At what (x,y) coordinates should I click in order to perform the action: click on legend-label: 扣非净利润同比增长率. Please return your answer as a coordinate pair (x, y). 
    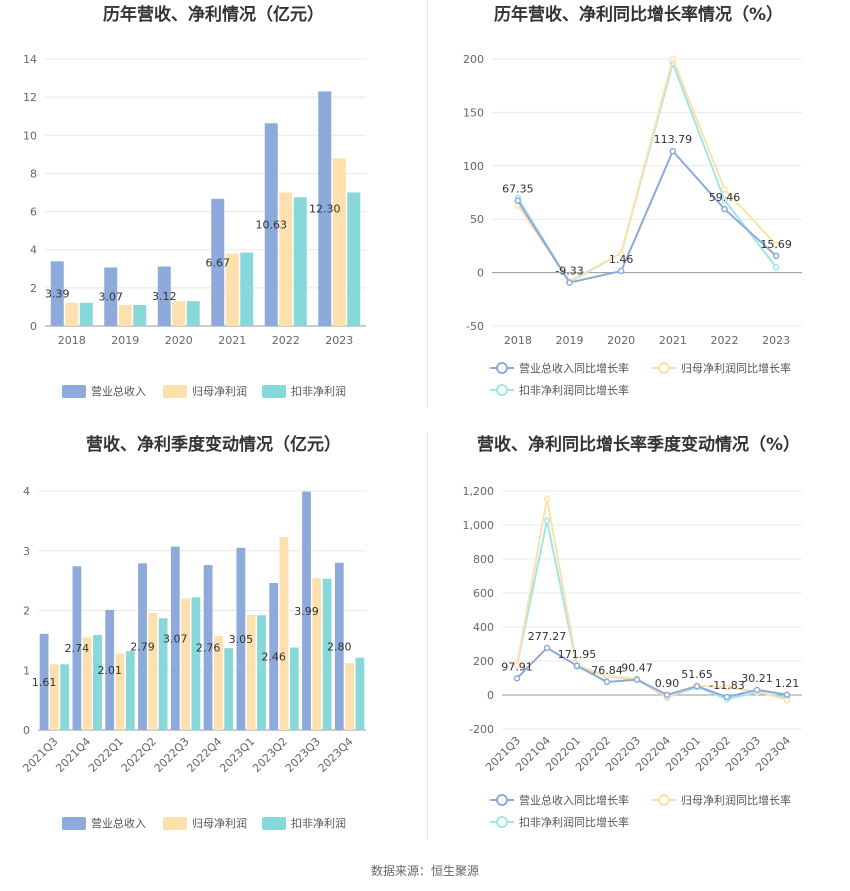
    Looking at the image, I should click on (574, 822).